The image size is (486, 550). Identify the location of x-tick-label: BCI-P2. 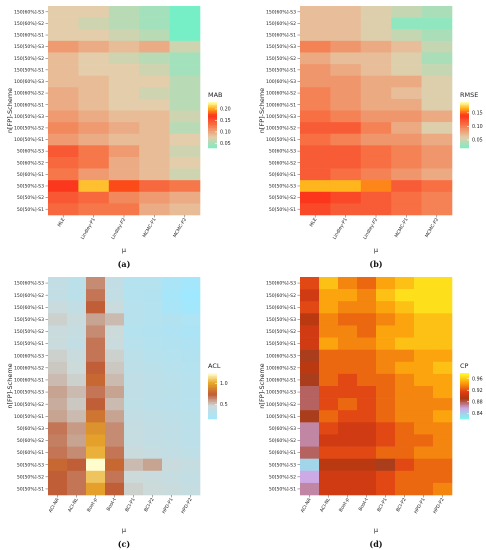
(401, 505).